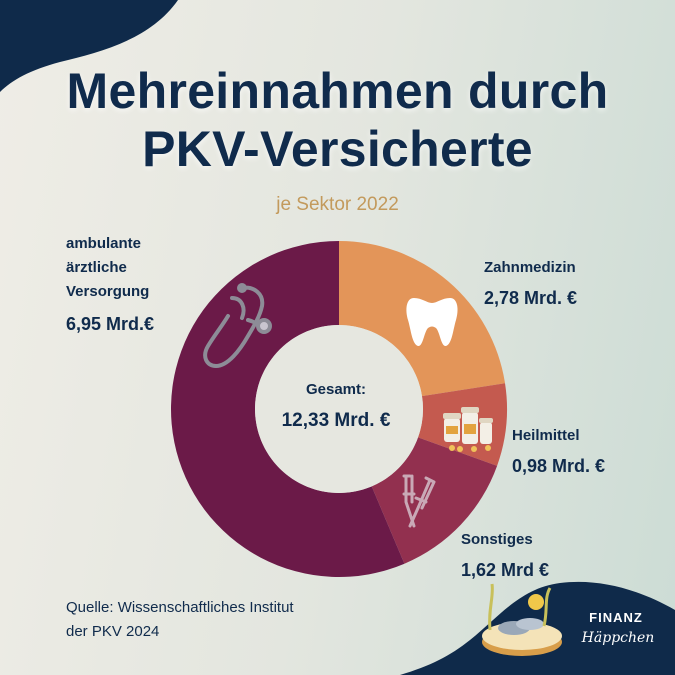 This screenshot has height=675, width=675. I want to click on title-line-1: Mehreinnahmen durch, so click(337, 91).